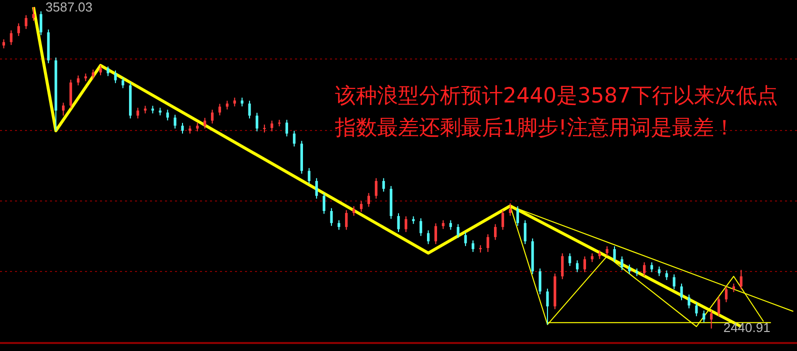 Image resolution: width=797 pixels, height=351 pixels. What do you see at coordinates (69, 7) in the screenshot?
I see `annotation: 3587.03` at bounding box center [69, 7].